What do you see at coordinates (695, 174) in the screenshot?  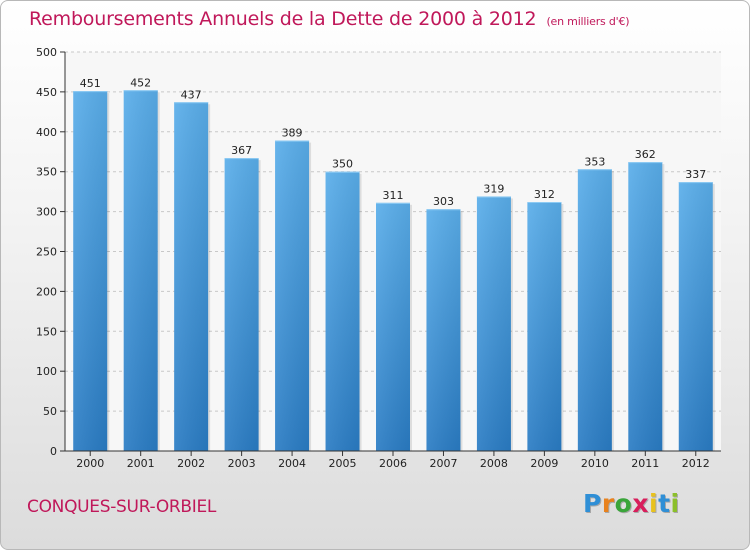 I see `data-label: 337` at bounding box center [695, 174].